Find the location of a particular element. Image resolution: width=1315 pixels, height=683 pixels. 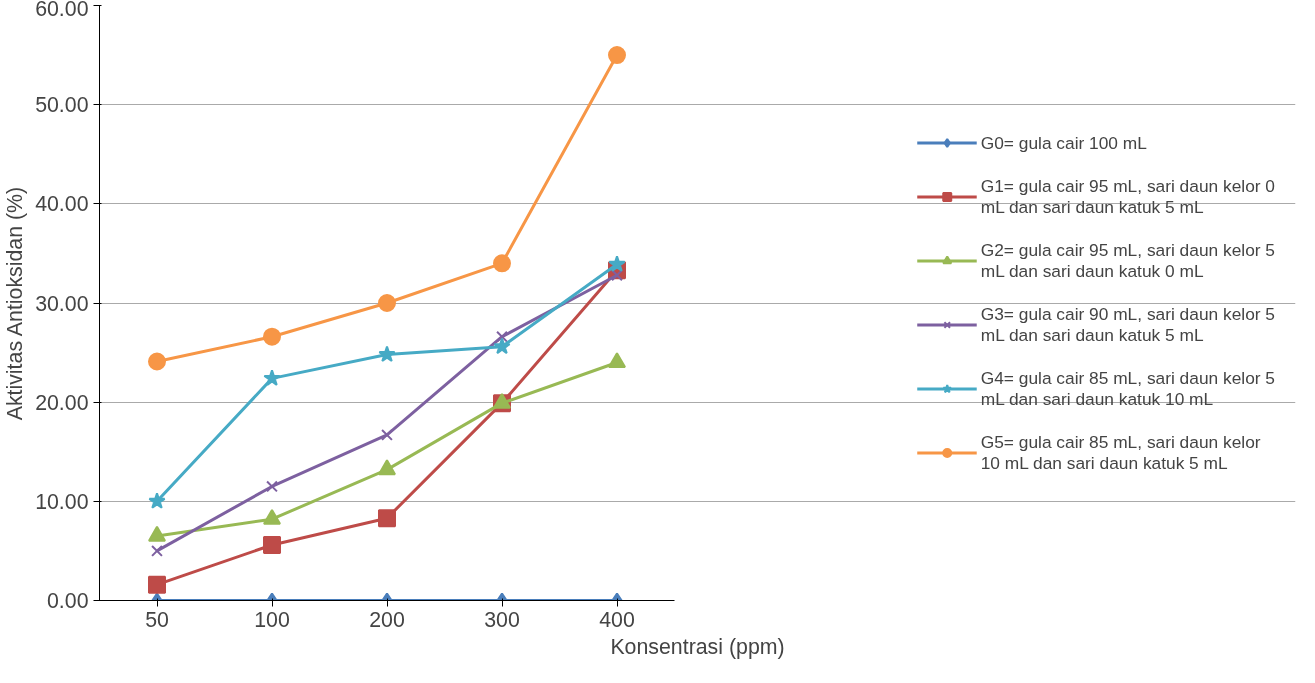

x-tick-label: 200 is located at coordinates (387, 619).